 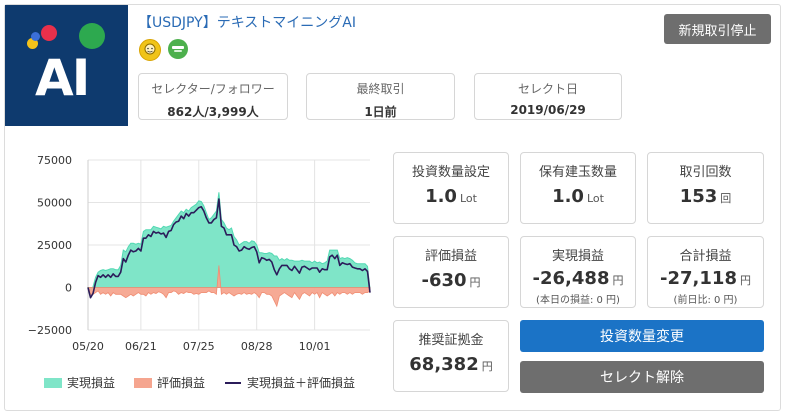 I want to click on legend-total-label: 実現損益＋評価損益, so click(x=301, y=383).